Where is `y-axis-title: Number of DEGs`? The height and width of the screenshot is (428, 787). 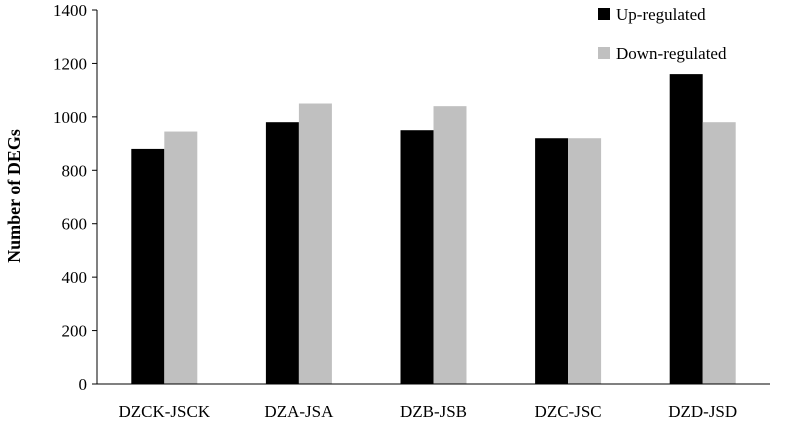
y-axis-title: Number of DEGs is located at coordinates (14, 196).